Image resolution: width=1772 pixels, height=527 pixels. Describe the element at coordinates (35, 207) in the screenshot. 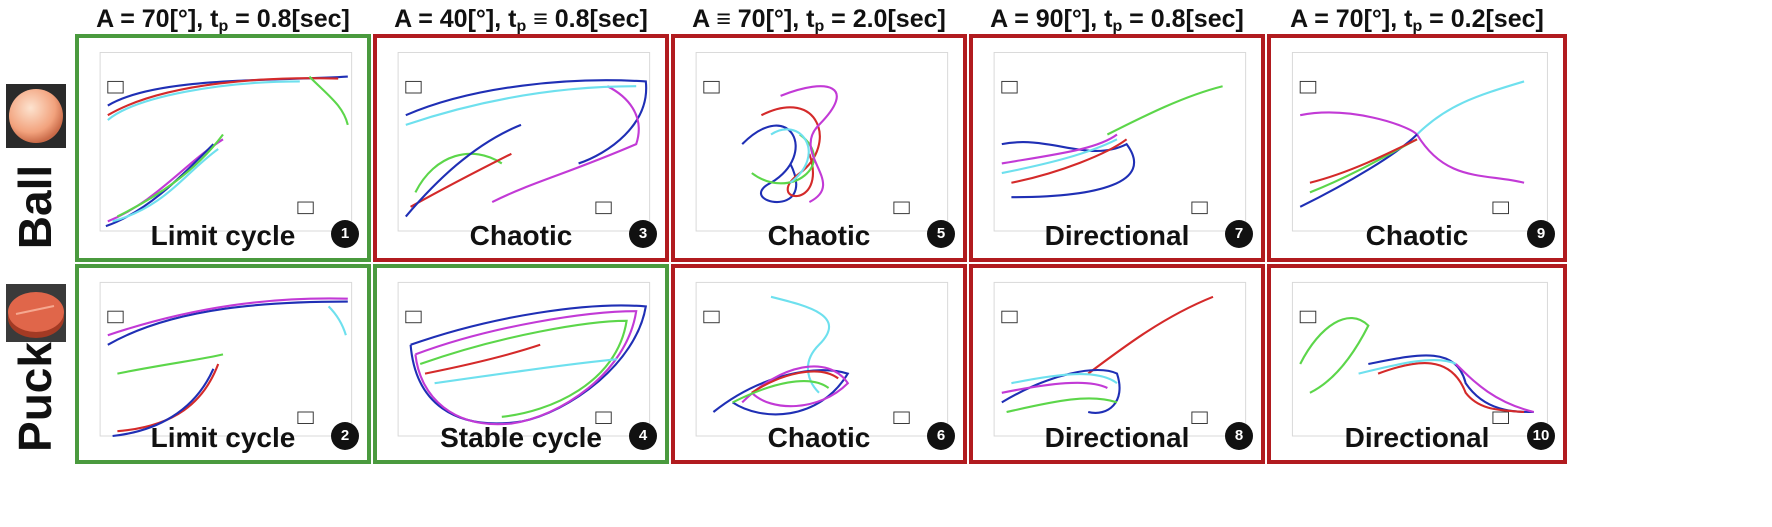

I see `row-label-ball: Ball` at that location.